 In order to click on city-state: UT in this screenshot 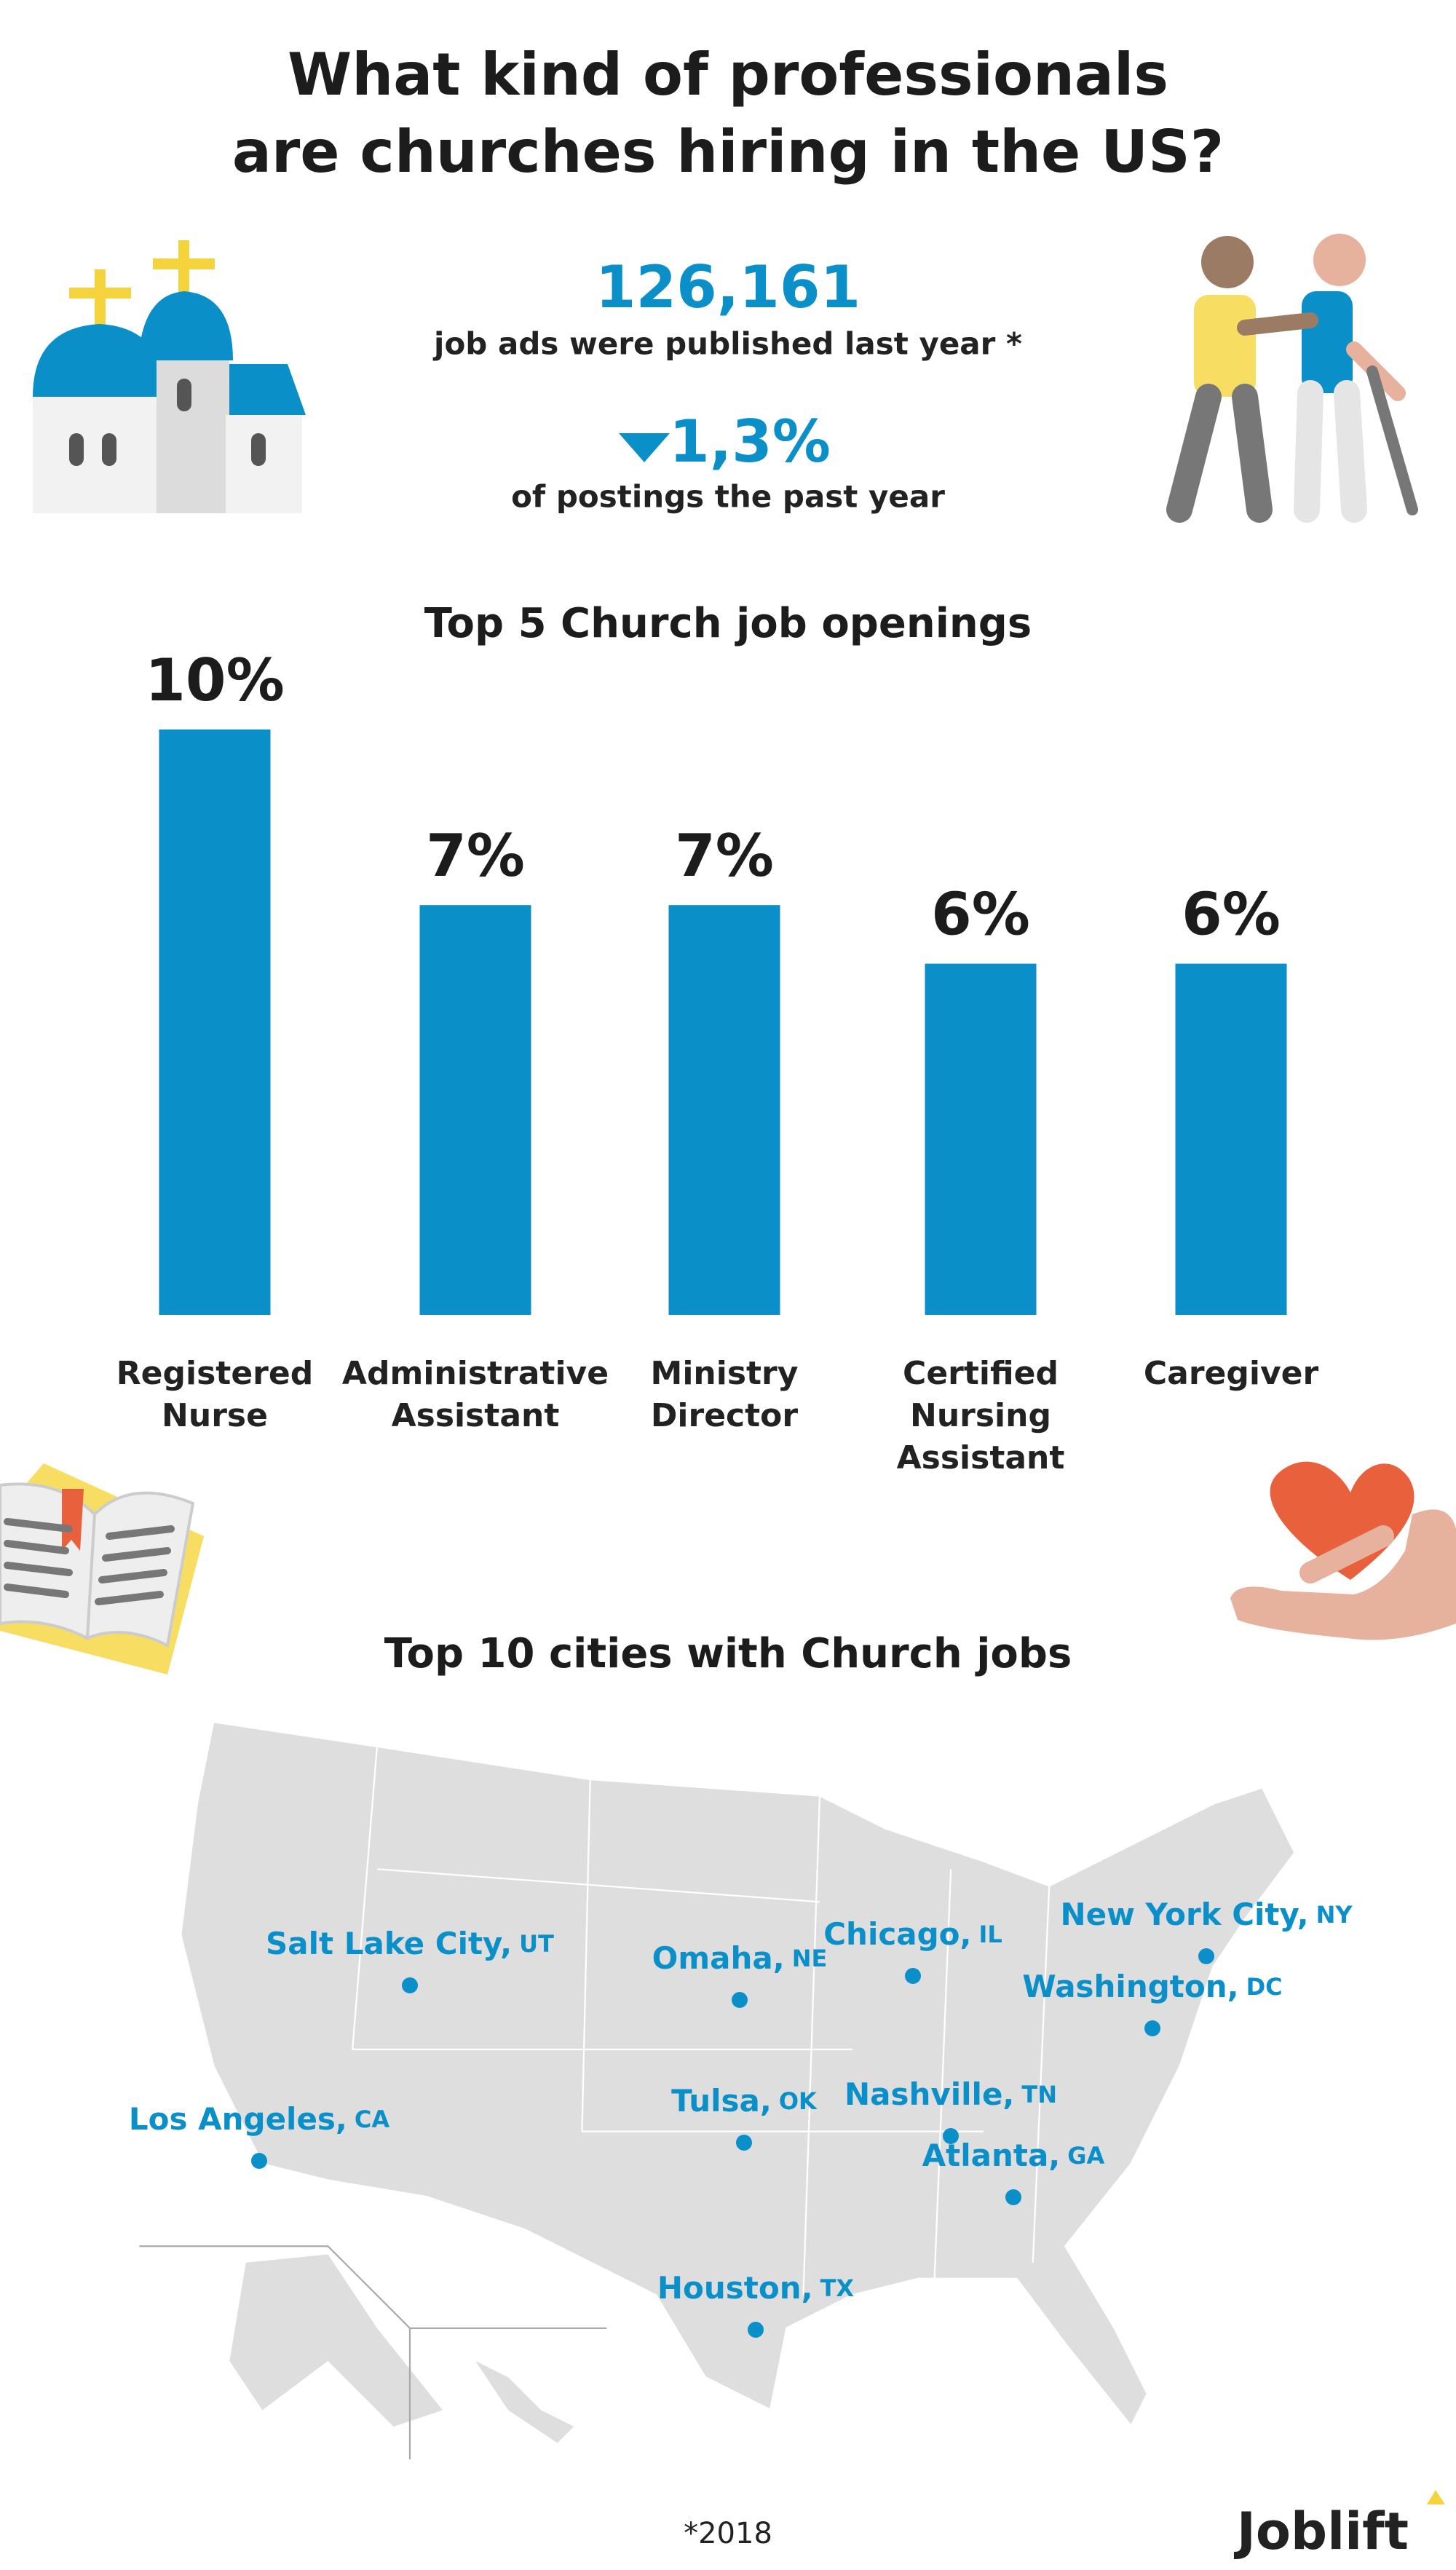, I will do `click(536, 1944)`.